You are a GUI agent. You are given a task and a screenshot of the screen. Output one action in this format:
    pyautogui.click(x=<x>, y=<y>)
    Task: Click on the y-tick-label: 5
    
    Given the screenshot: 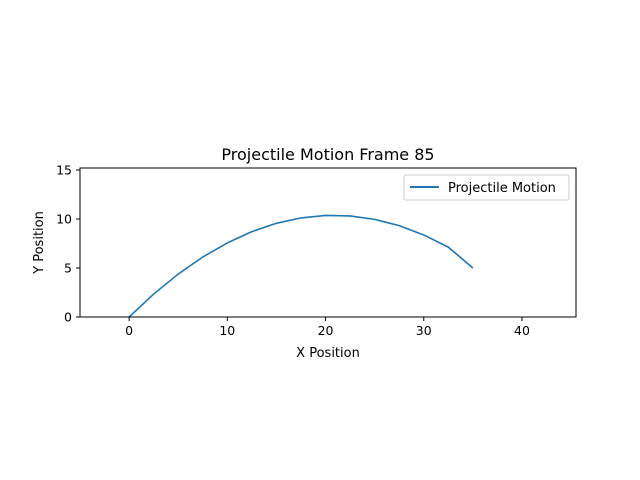 What is the action you would take?
    pyautogui.click(x=68, y=267)
    